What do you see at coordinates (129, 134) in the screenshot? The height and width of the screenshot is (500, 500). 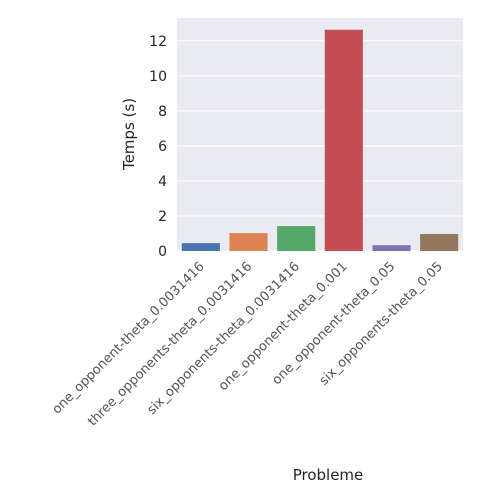 I see `y-axis-label: Temps (s)` at bounding box center [129, 134].